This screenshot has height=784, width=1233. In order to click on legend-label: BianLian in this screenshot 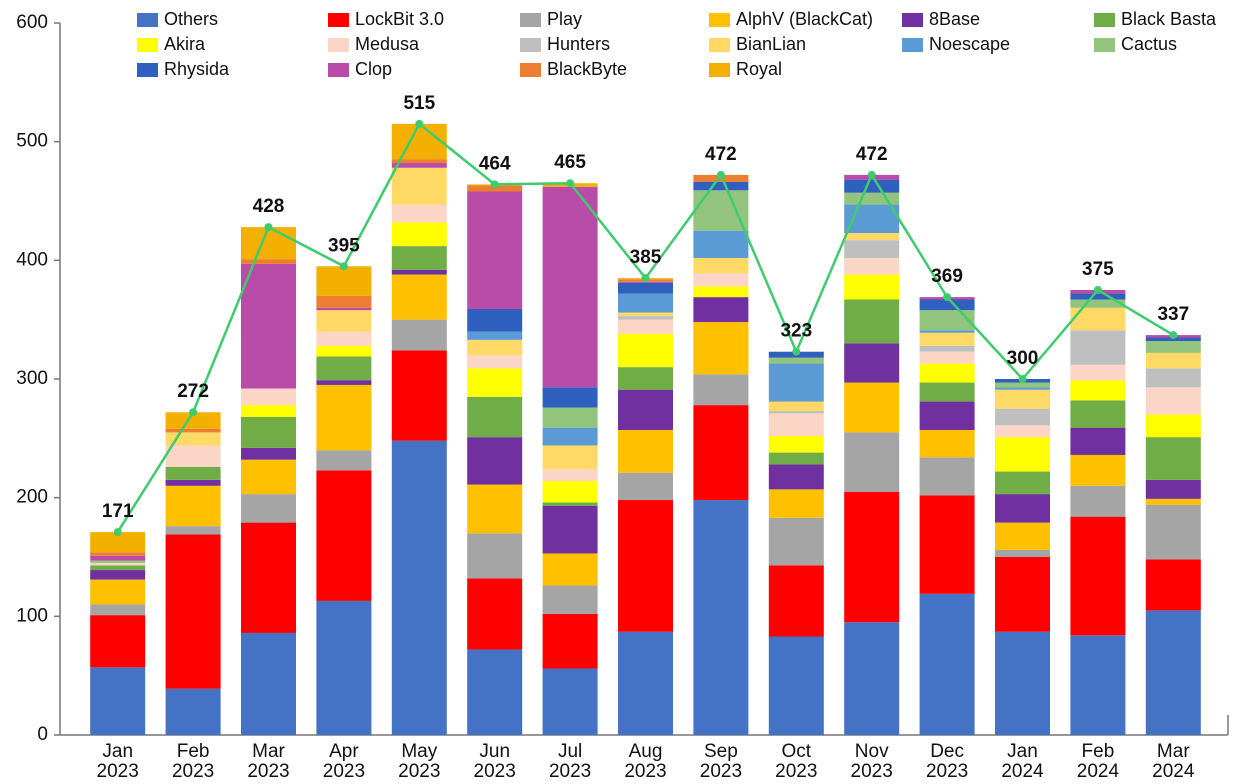, I will do `click(771, 44)`.